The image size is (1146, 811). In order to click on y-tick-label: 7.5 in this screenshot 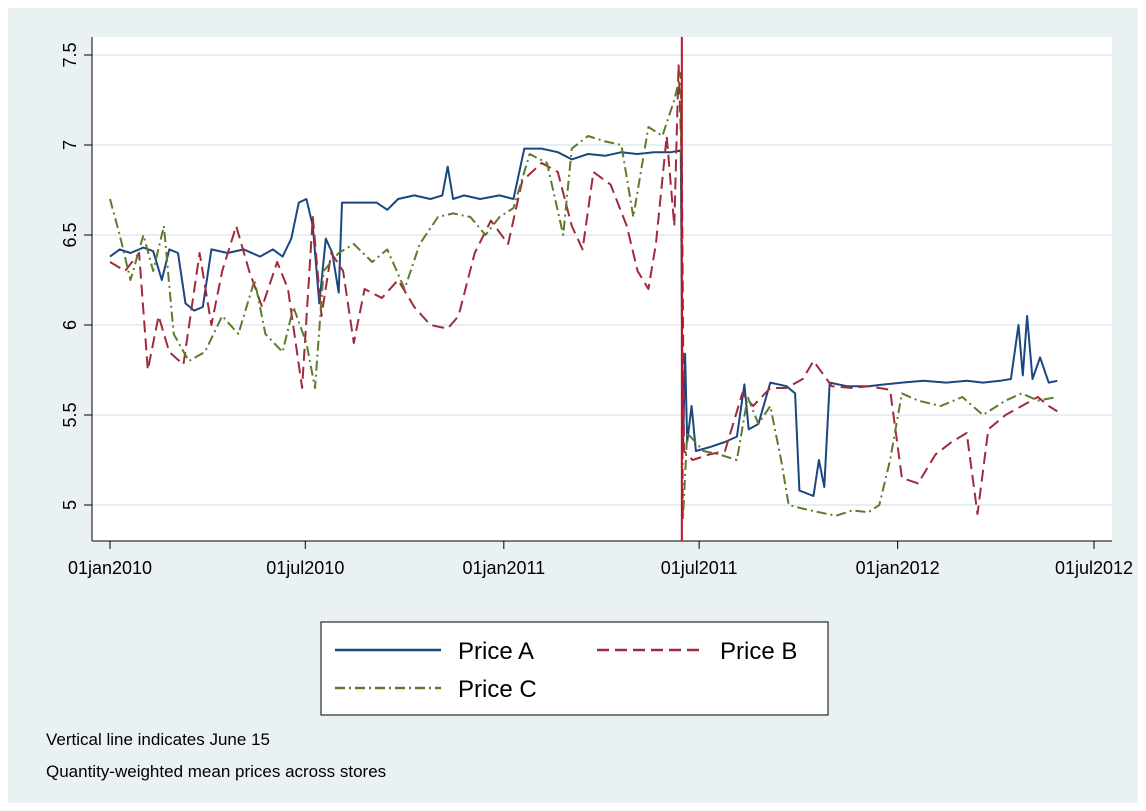, I will do `click(70, 54)`.